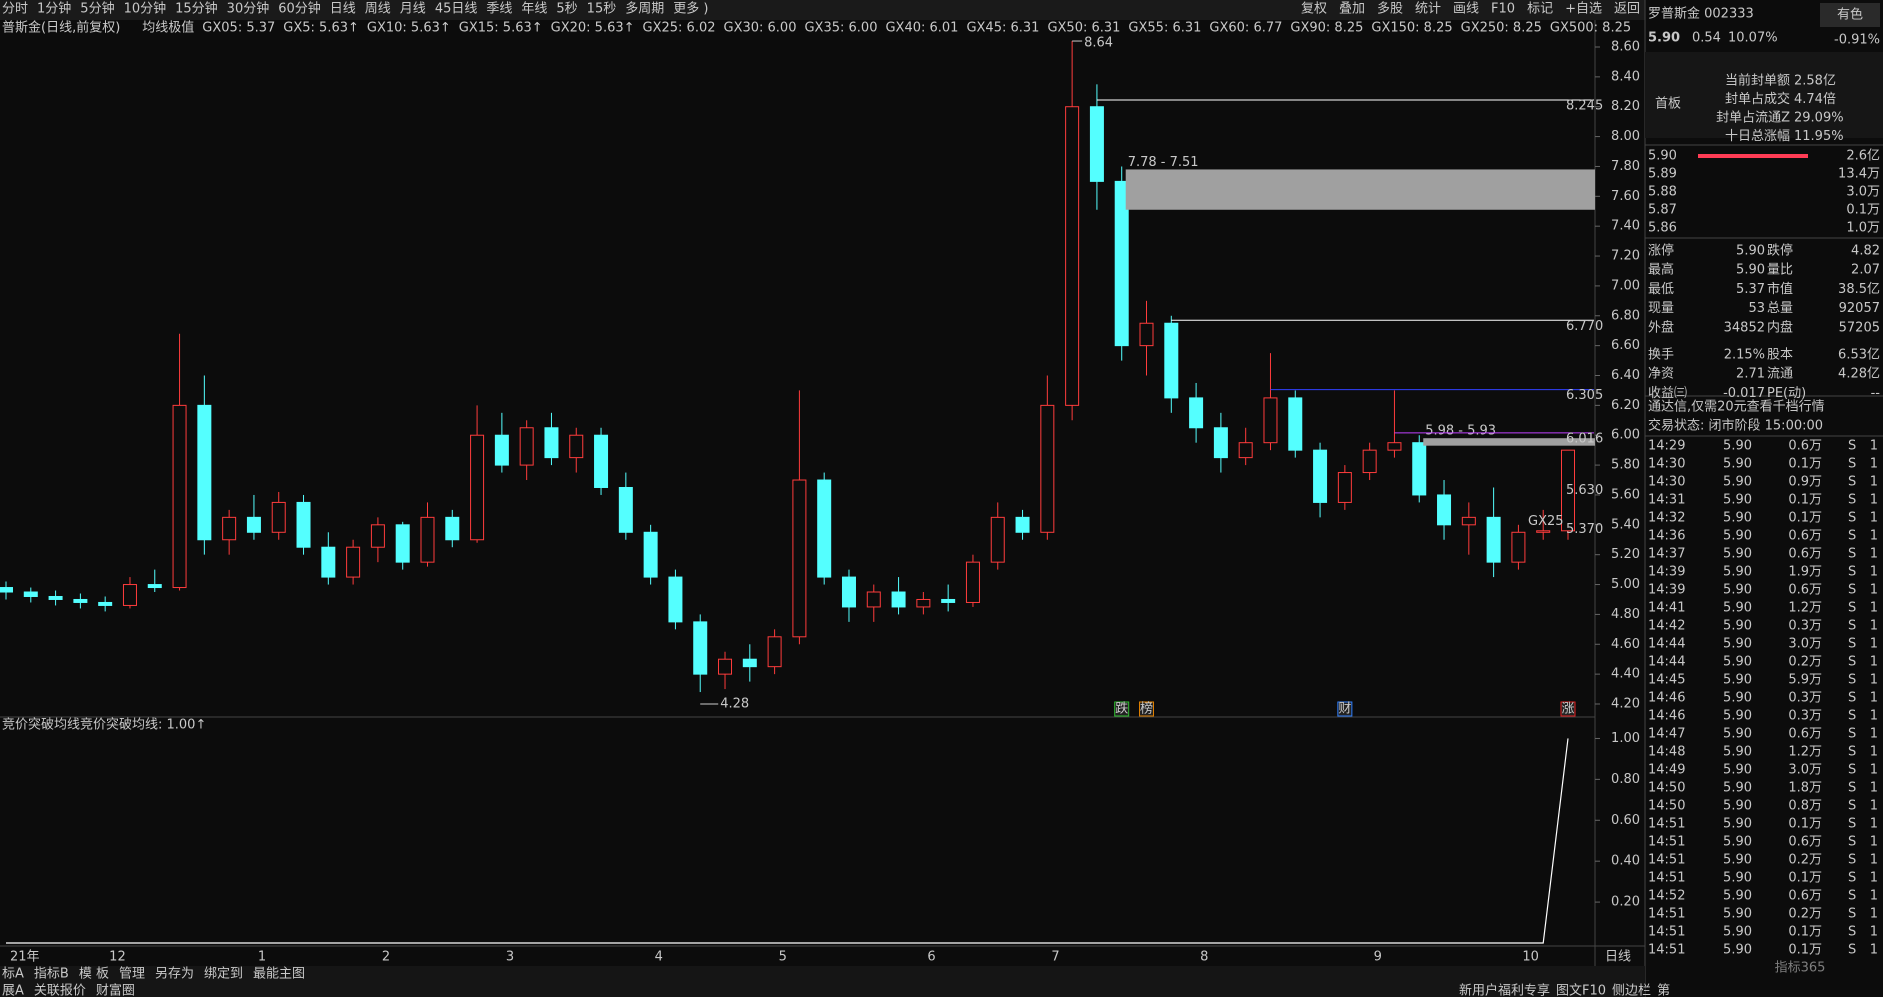  What do you see at coordinates (1618, 957) in the screenshot?
I see `x-unit: 日线` at bounding box center [1618, 957].